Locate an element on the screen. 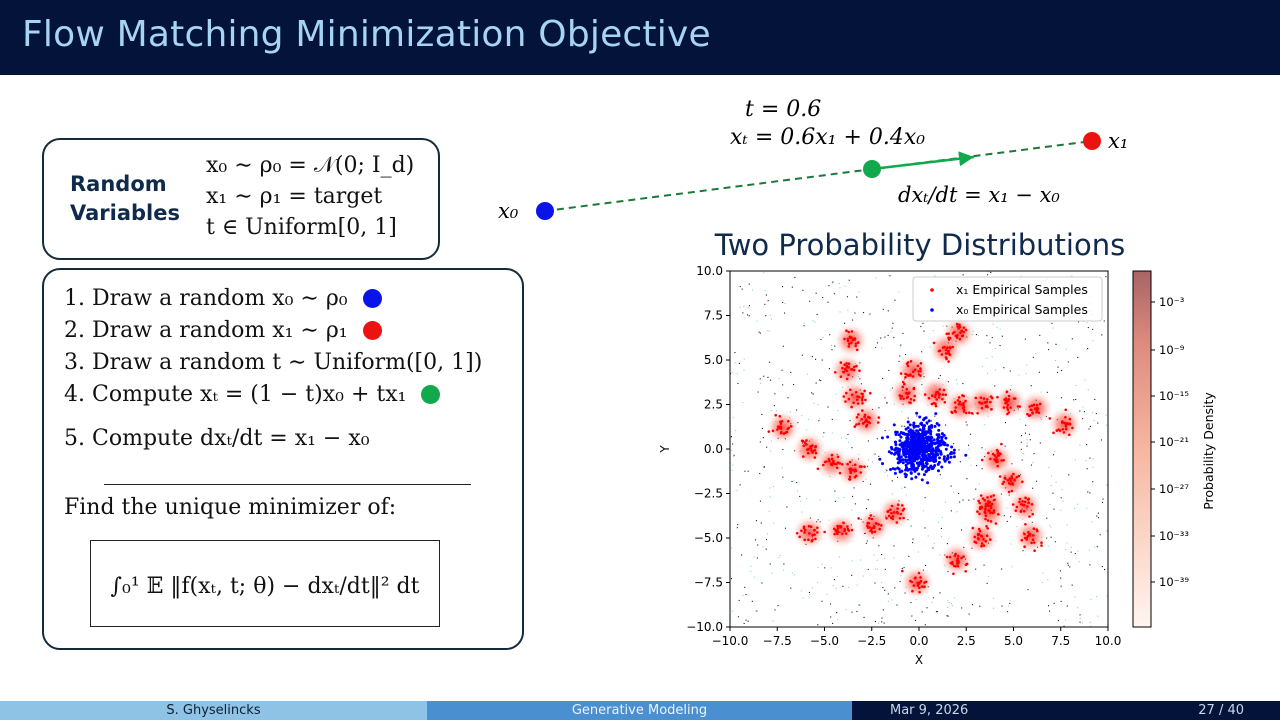 The width and height of the screenshot is (1280, 720). step-number: 2. is located at coordinates (74, 330).